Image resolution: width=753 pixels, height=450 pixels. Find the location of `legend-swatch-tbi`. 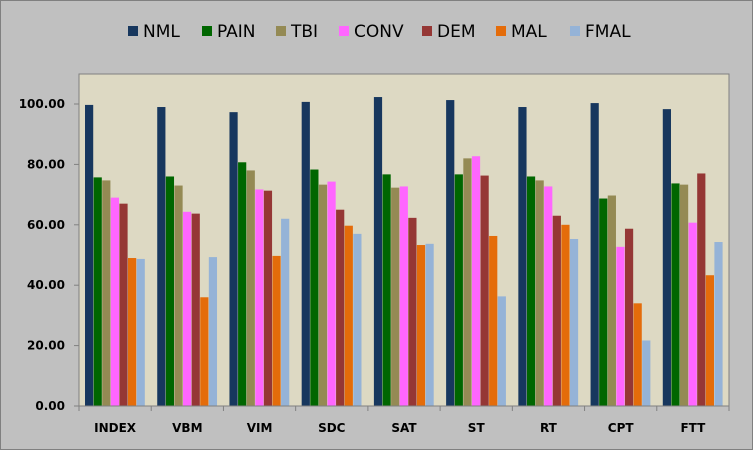

legend-swatch-tbi is located at coordinates (281, 31).